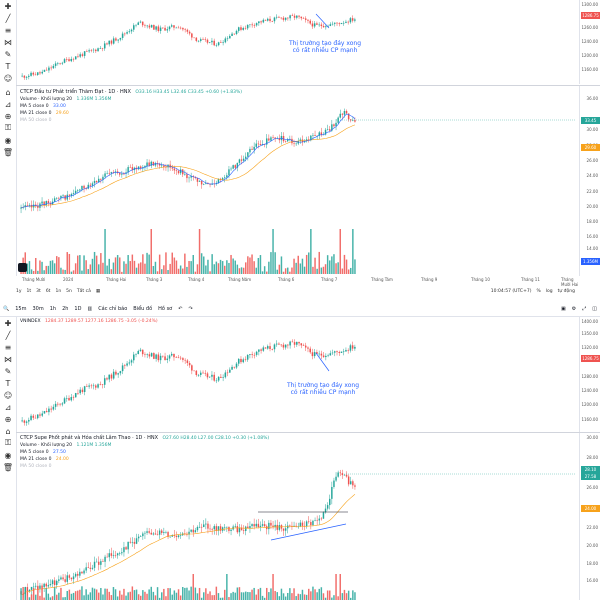 Image resolution: width=600 pixels, height=600 pixels. What do you see at coordinates (38, 309) in the screenshot?
I see `interval-30m: 30m` at bounding box center [38, 309].